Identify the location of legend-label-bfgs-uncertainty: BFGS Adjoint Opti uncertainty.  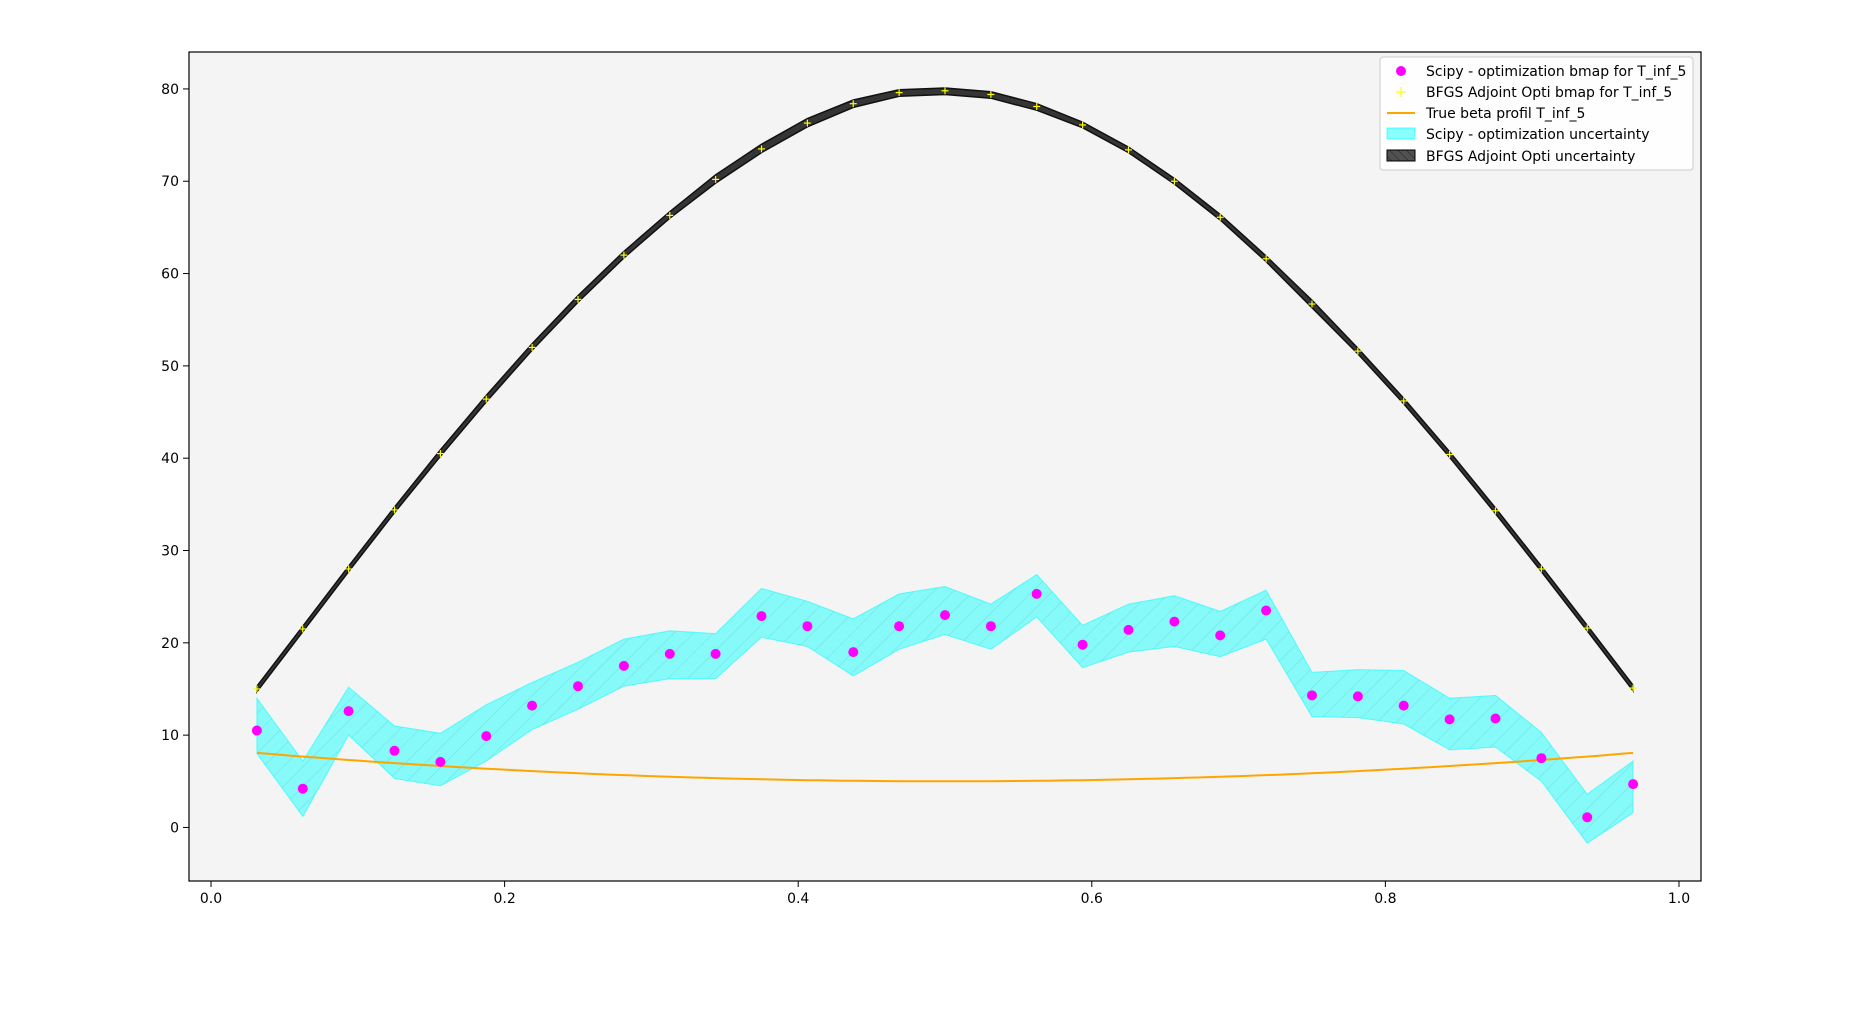
(1530, 157).